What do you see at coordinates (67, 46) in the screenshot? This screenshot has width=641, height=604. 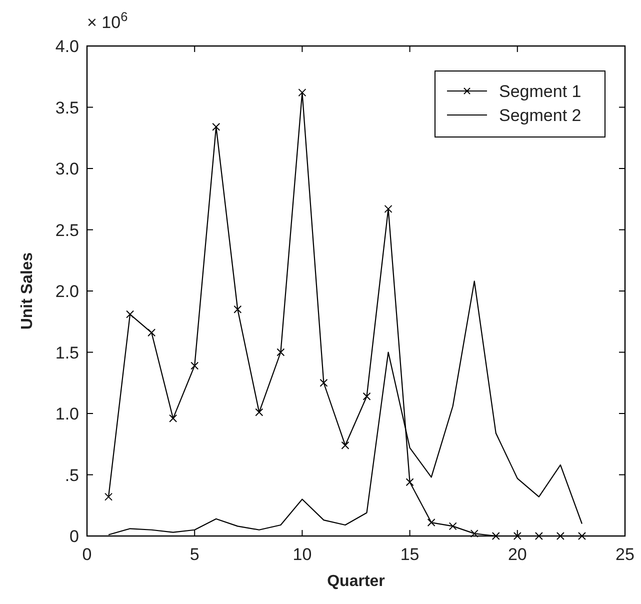 I see `y-tick-label: 4.0` at bounding box center [67, 46].